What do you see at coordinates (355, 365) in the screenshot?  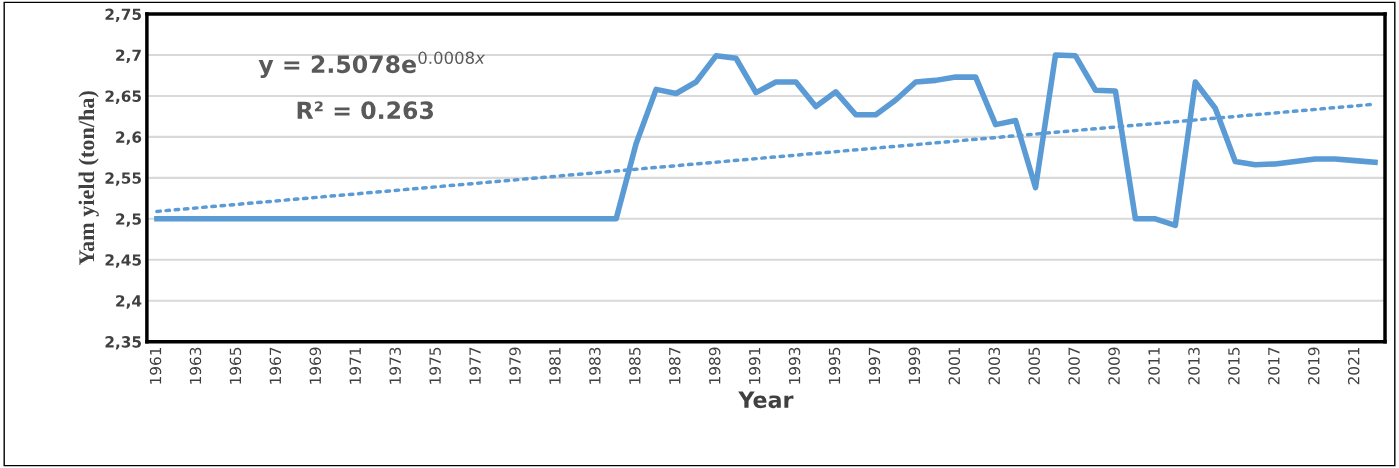 I see `x-tick-label: 1971` at bounding box center [355, 365].